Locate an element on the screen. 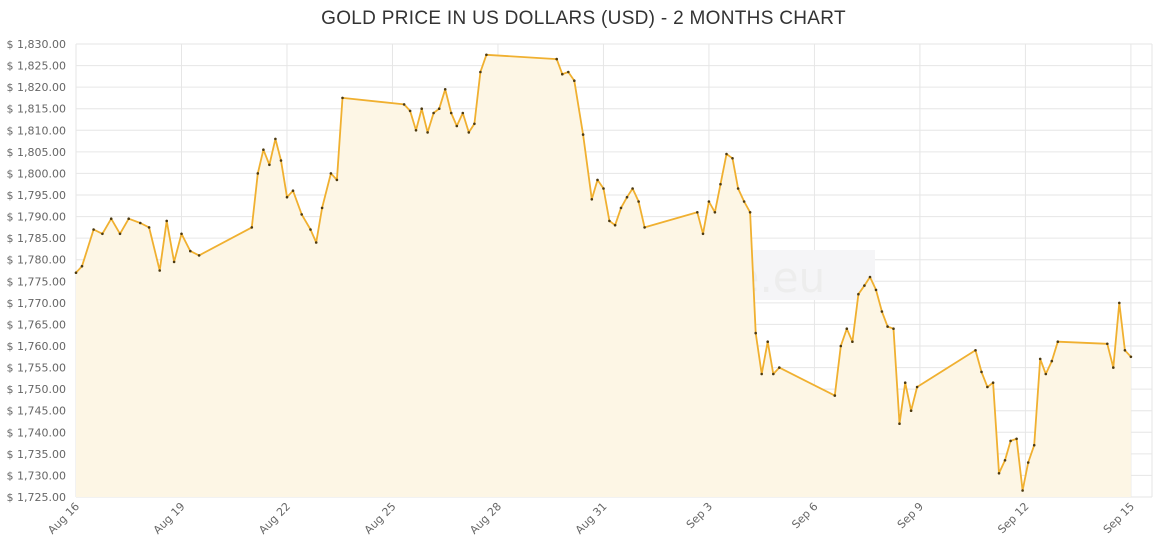 This screenshot has height=545, width=1167. y-tick-label: $ 1,800.00 is located at coordinates (36, 173).